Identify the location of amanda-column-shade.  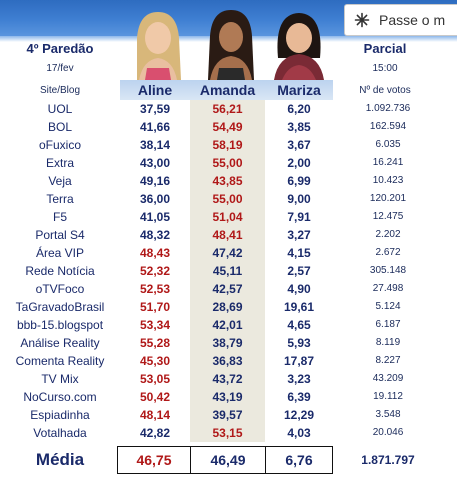
(227, 271).